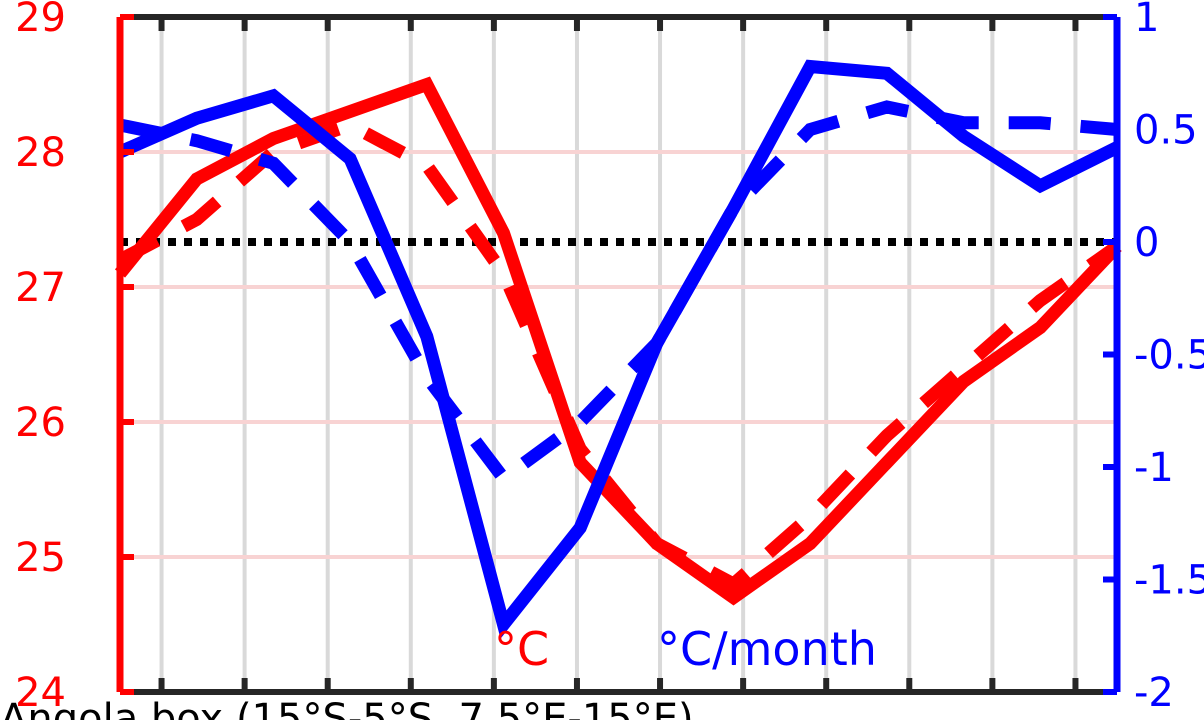 This screenshot has height=720, width=1204. What do you see at coordinates (40, 558) in the screenshot?
I see `left-y-tick-label: 25` at bounding box center [40, 558].